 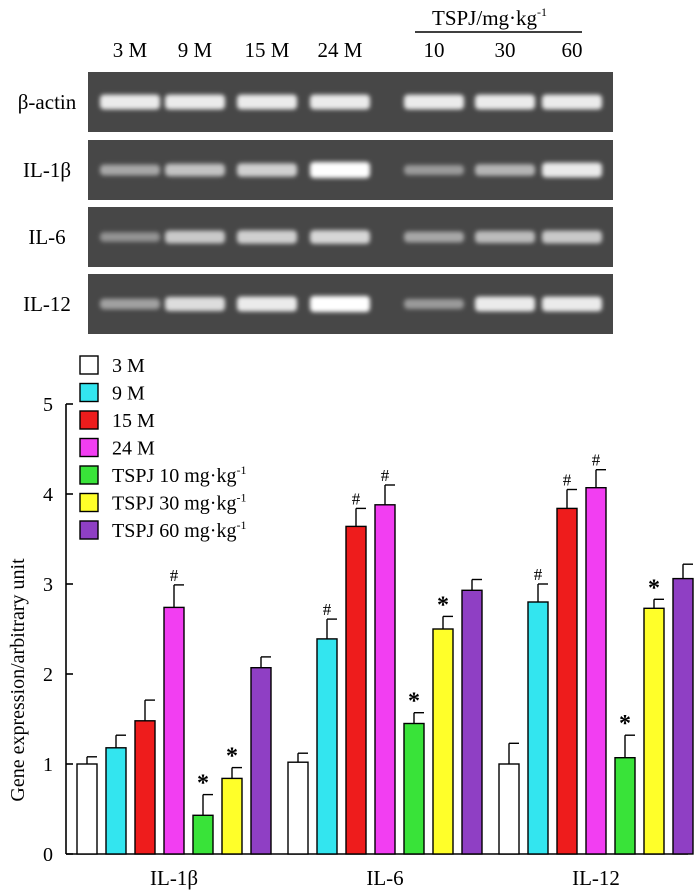 What do you see at coordinates (46, 237) in the screenshot?
I see `gel-row-label: IL-6` at bounding box center [46, 237].